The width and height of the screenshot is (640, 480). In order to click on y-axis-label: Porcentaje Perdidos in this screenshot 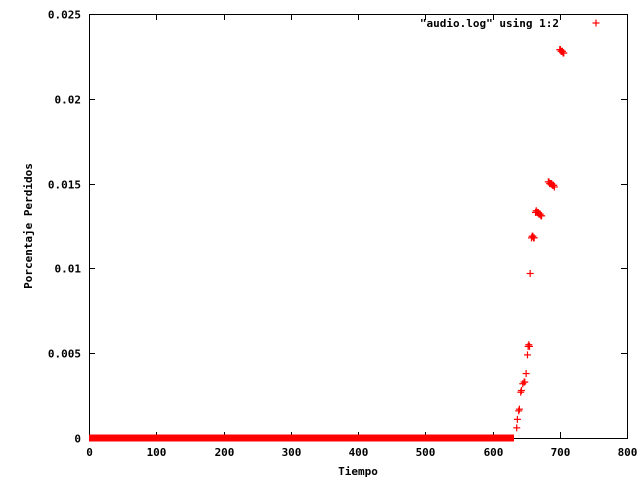, I will do `click(28, 226)`.